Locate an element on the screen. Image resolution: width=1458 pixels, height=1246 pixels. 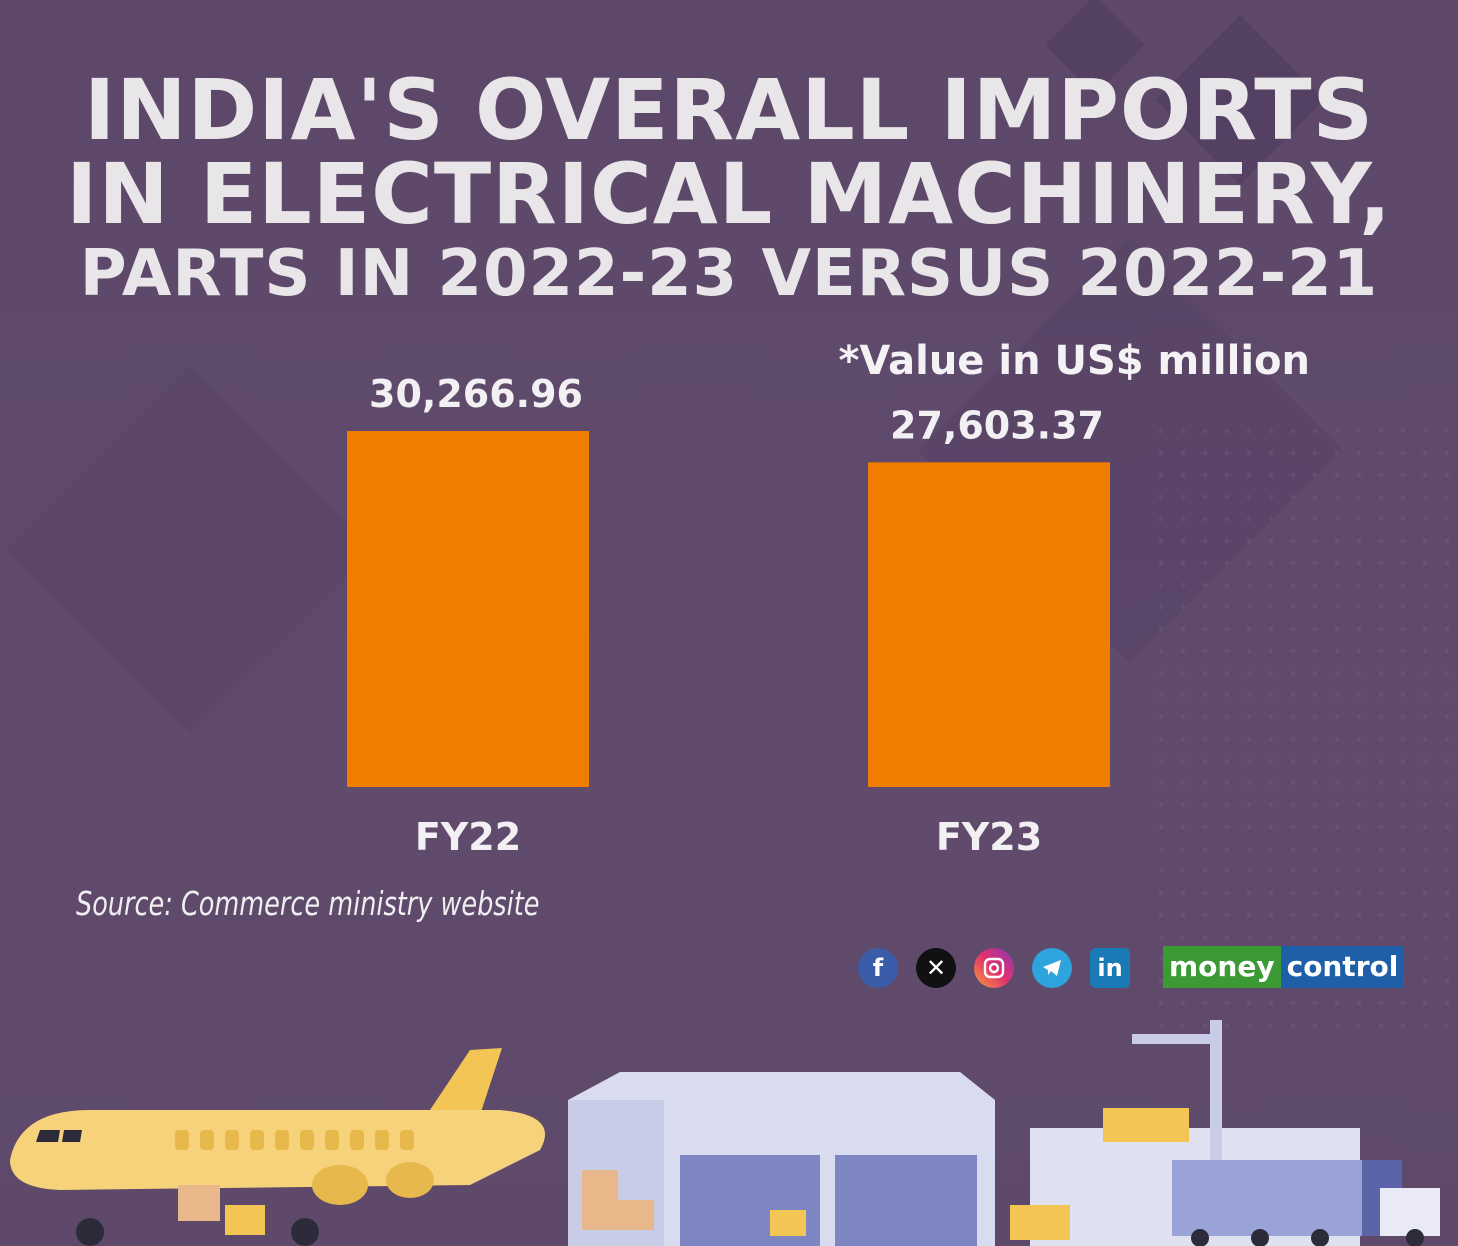
facebook-icon: f is located at coordinates (878, 968).